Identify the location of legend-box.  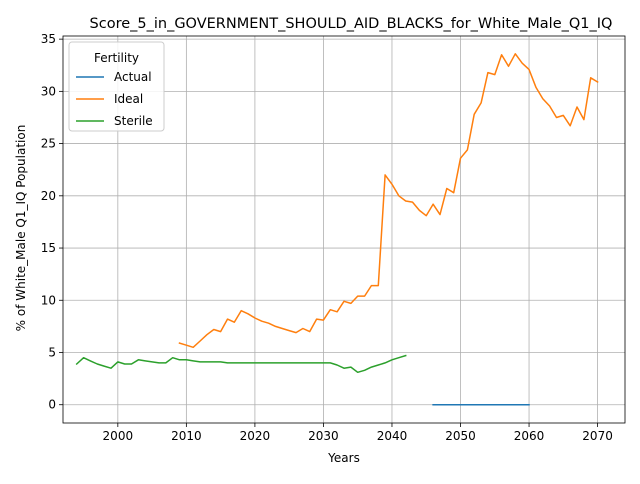
(116, 86).